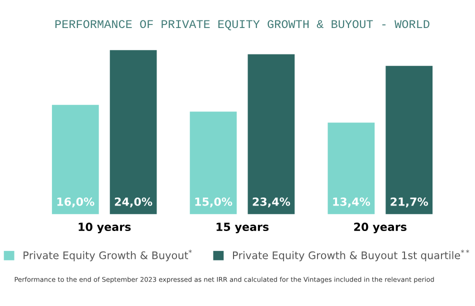  I want to click on data-label: 23,4%, so click(271, 202).